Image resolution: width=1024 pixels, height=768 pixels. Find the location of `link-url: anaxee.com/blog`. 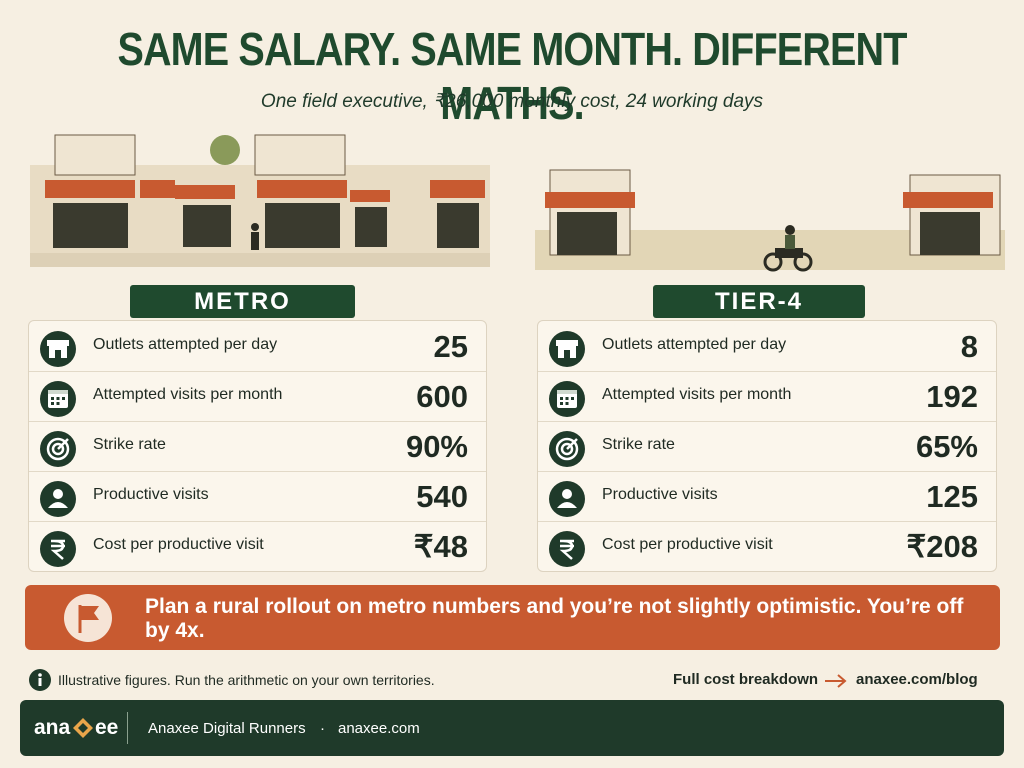

link-url: anaxee.com/blog is located at coordinates (917, 679).